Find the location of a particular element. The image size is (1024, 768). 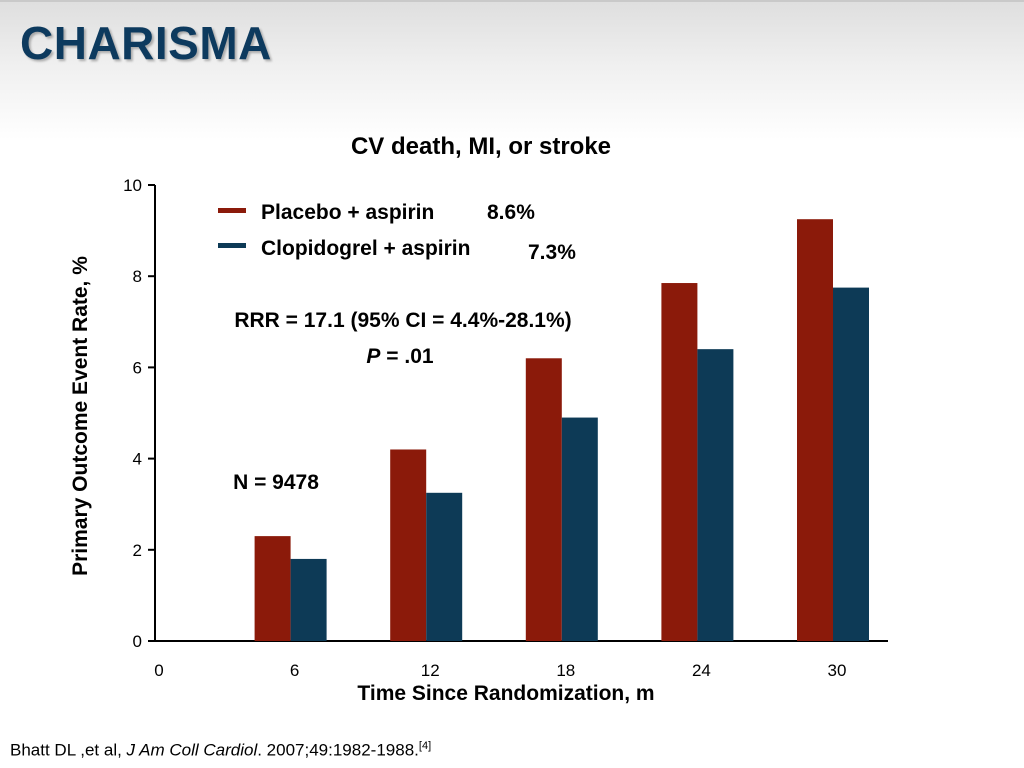

citation-authors: Bhatt DL ,et al, is located at coordinates (68, 750).